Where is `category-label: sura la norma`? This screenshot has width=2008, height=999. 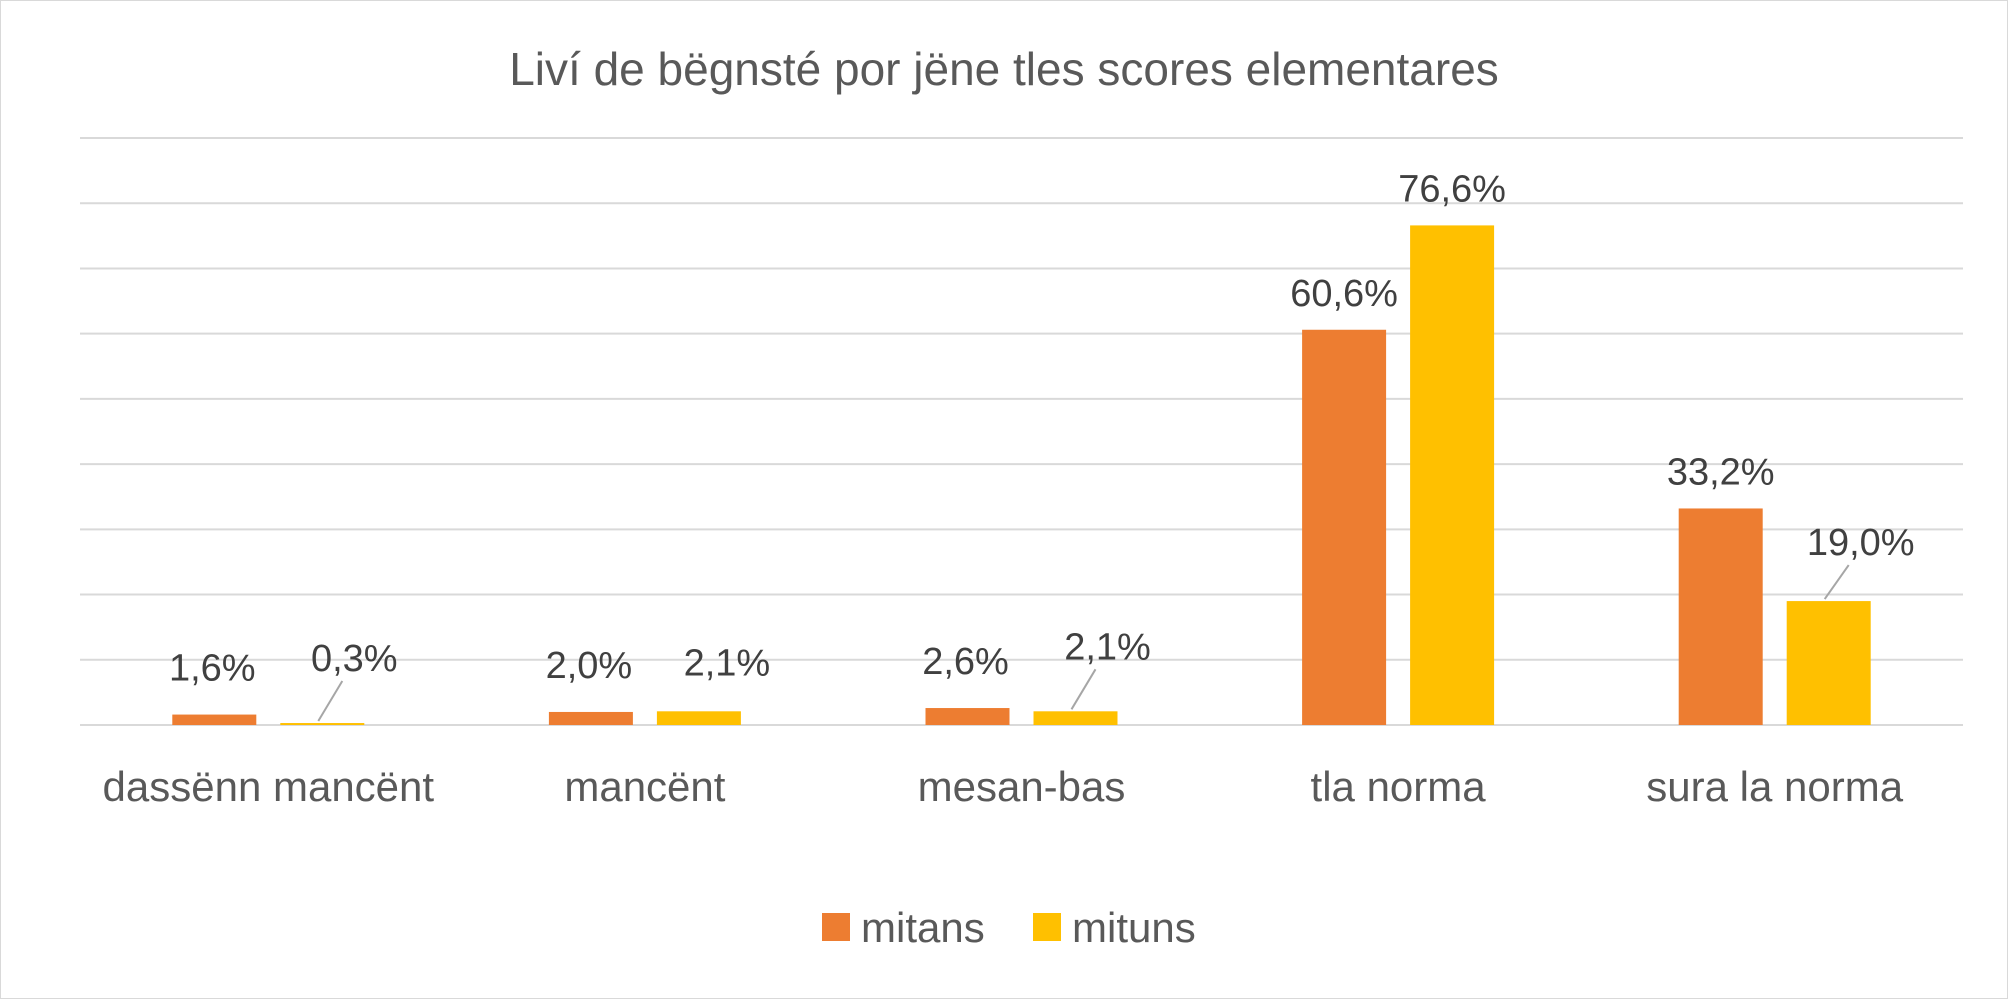 category-label: sura la norma is located at coordinates (1774, 786).